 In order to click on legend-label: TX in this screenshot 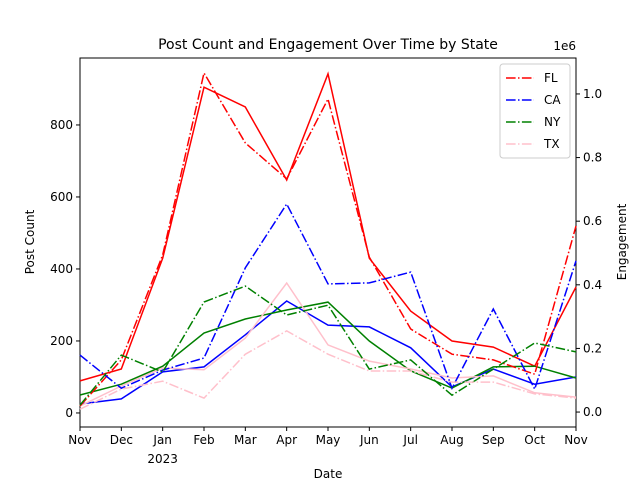, I will do `click(551, 144)`.